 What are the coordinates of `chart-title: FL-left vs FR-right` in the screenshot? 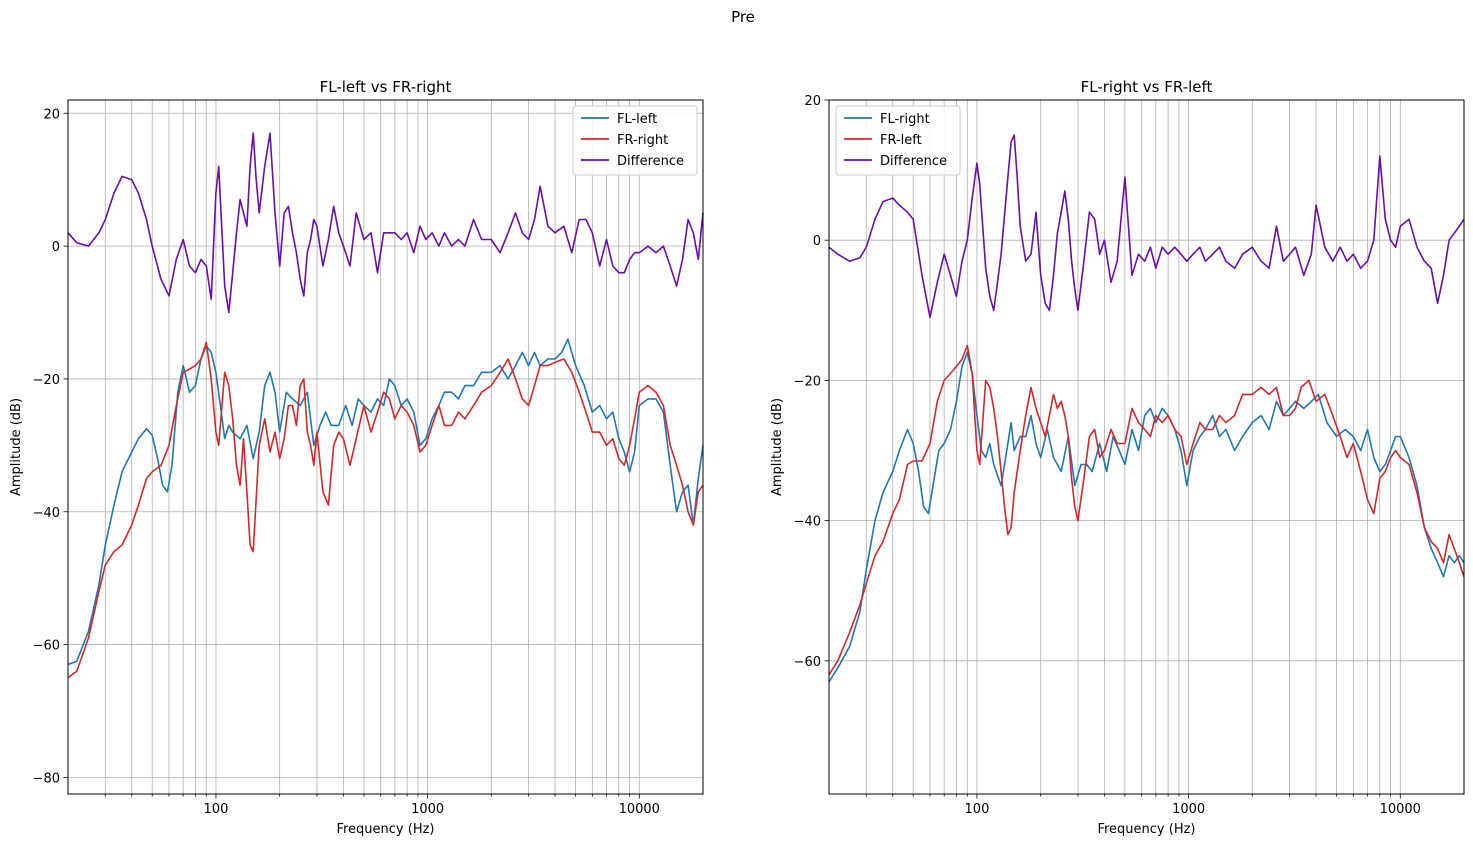 It's located at (386, 87).